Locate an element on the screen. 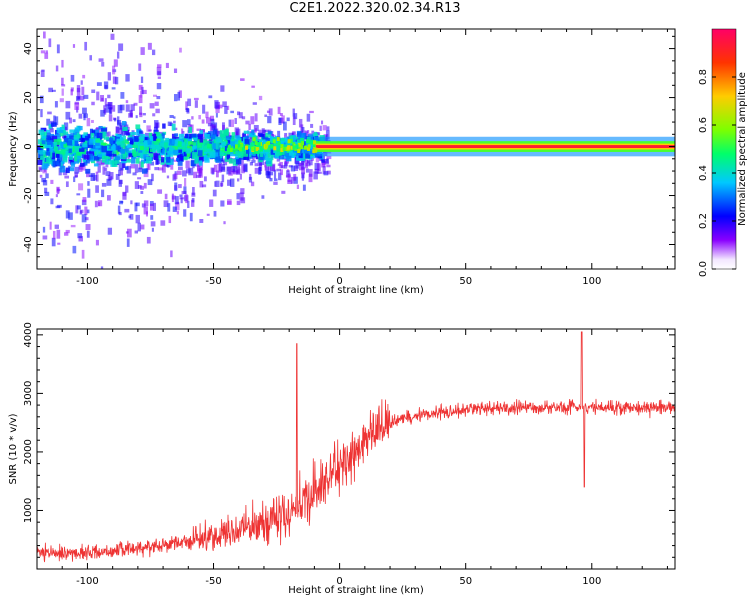 The height and width of the screenshot is (600, 750). x-tick-label: -50 is located at coordinates (213, 581).